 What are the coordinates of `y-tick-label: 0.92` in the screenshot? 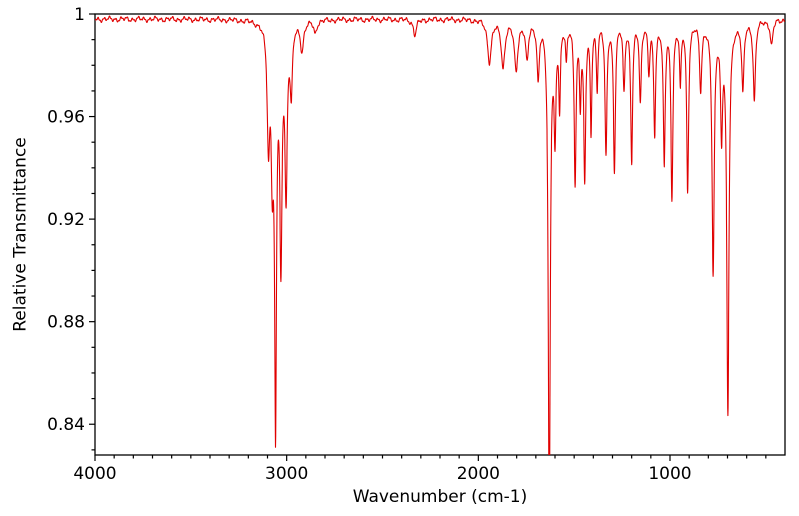 It's located at (66, 220).